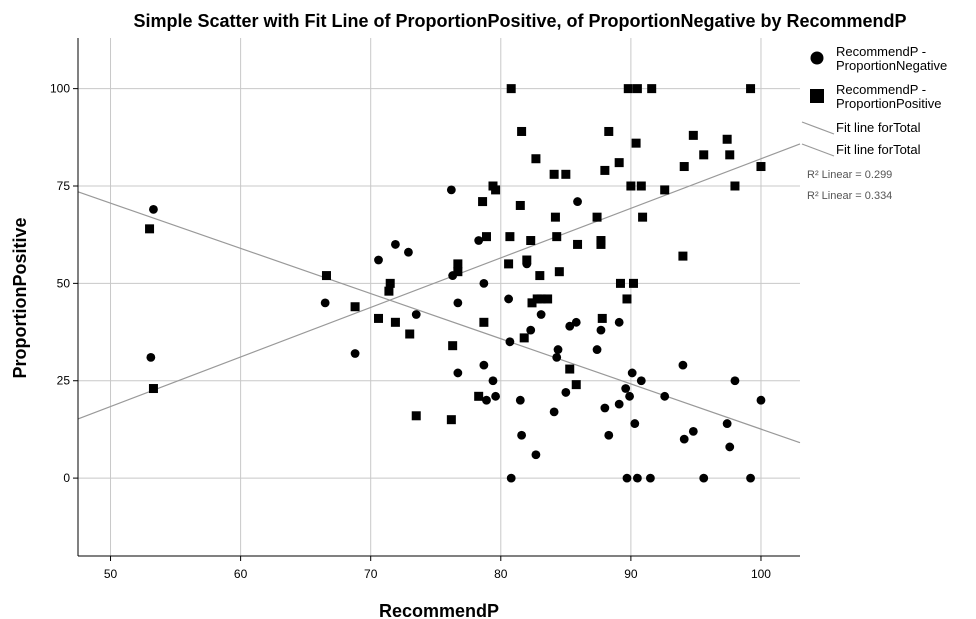 Image resolution: width=976 pixels, height=619 pixels. What do you see at coordinates (60, 89) in the screenshot?
I see `y-tick-label: 100` at bounding box center [60, 89].